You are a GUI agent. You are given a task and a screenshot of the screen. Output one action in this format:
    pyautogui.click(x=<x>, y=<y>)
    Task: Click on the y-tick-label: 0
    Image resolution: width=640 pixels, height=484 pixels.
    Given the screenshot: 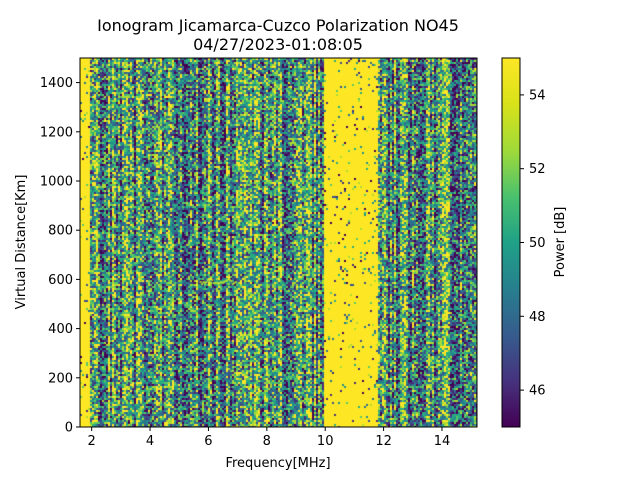 What is the action you would take?
    pyautogui.click(x=69, y=428)
    